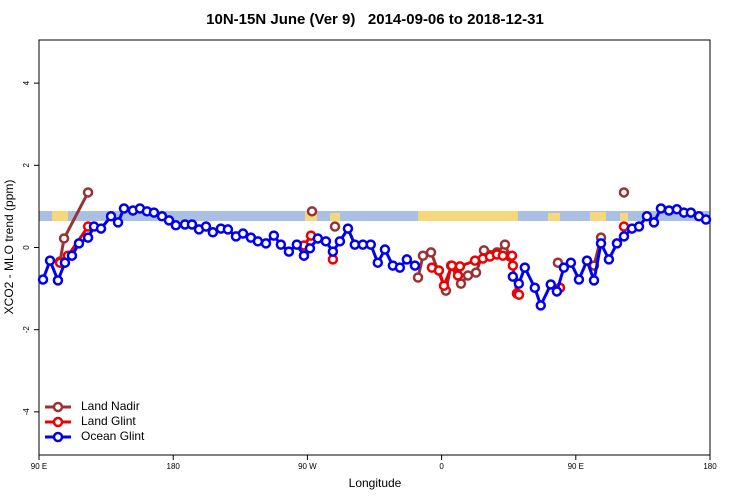 This screenshot has width=750, height=500. Describe the element at coordinates (26, 412) in the screenshot. I see `y-tick-label: -4` at that location.